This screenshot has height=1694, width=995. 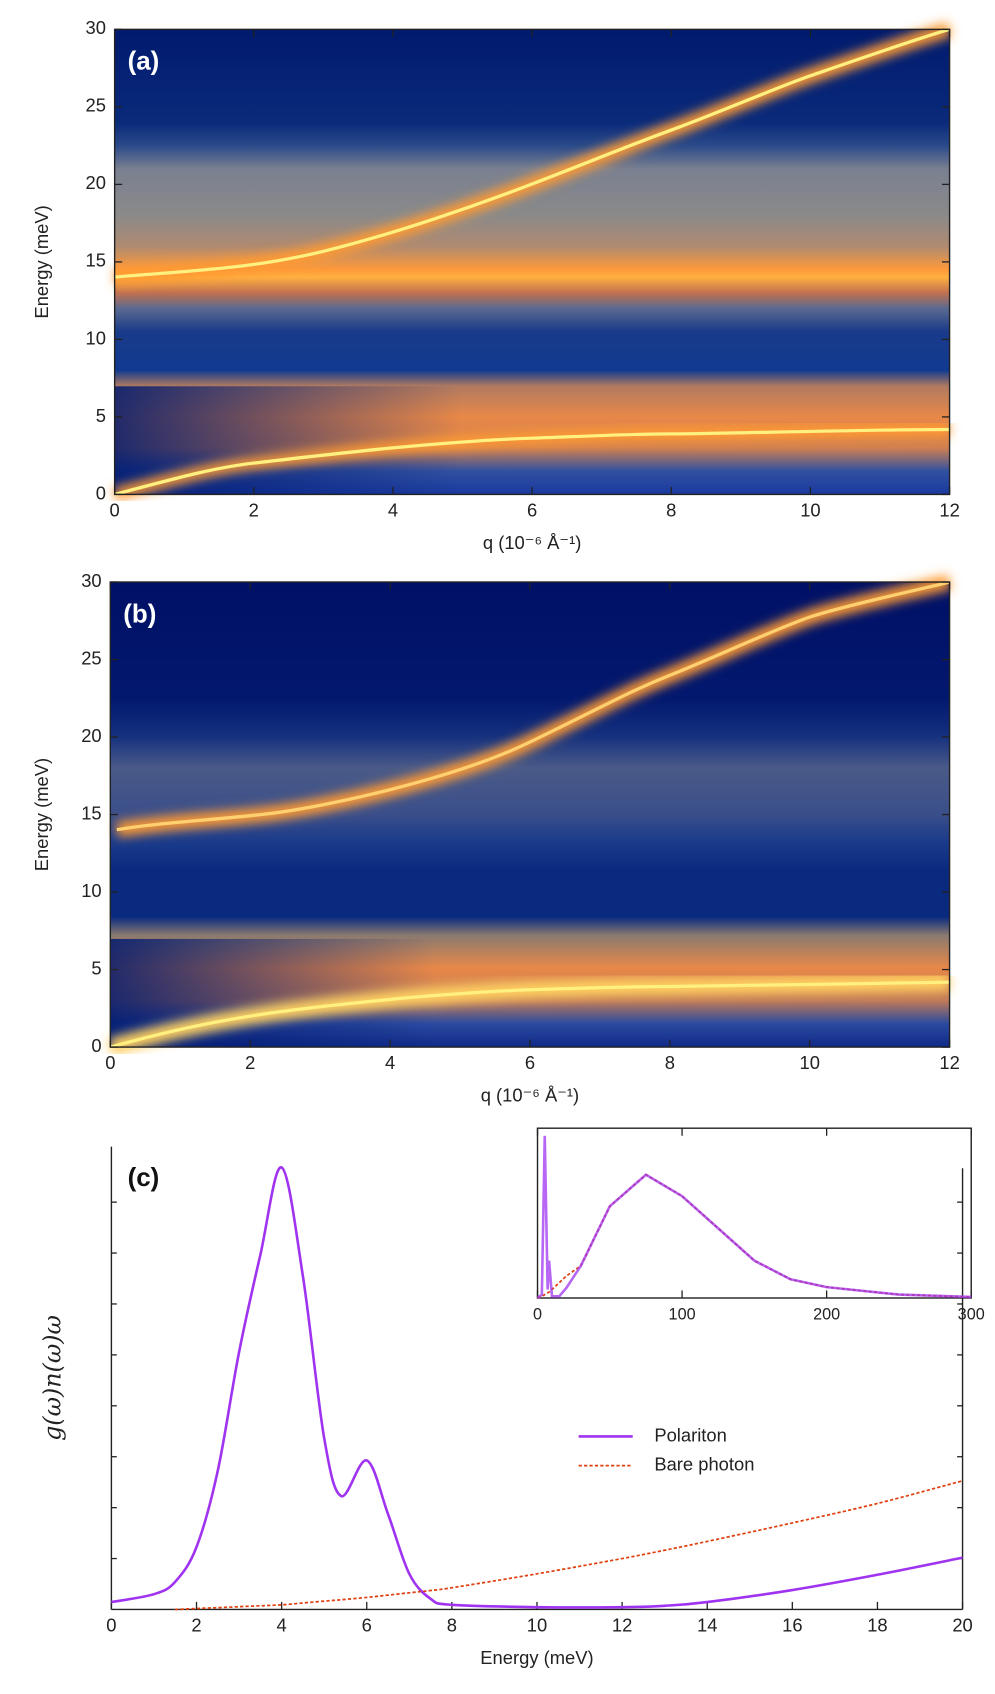 I want to click on x-tick-label: 16, so click(x=792, y=1625).